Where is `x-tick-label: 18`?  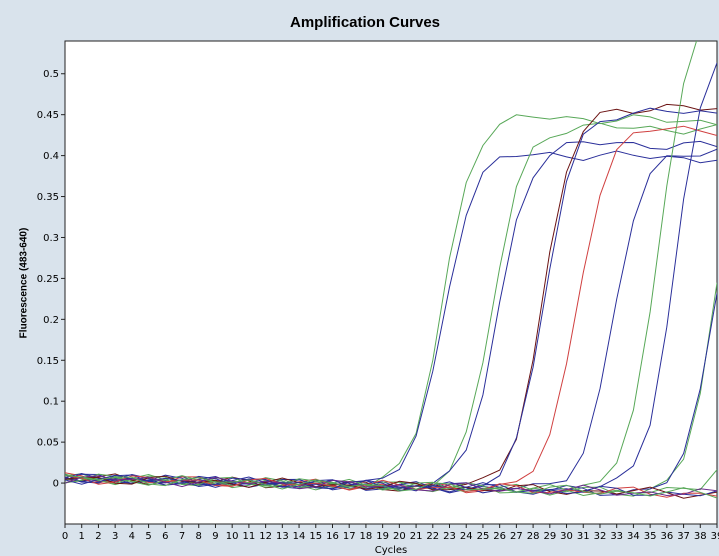 x-tick-label: 18 is located at coordinates (366, 536).